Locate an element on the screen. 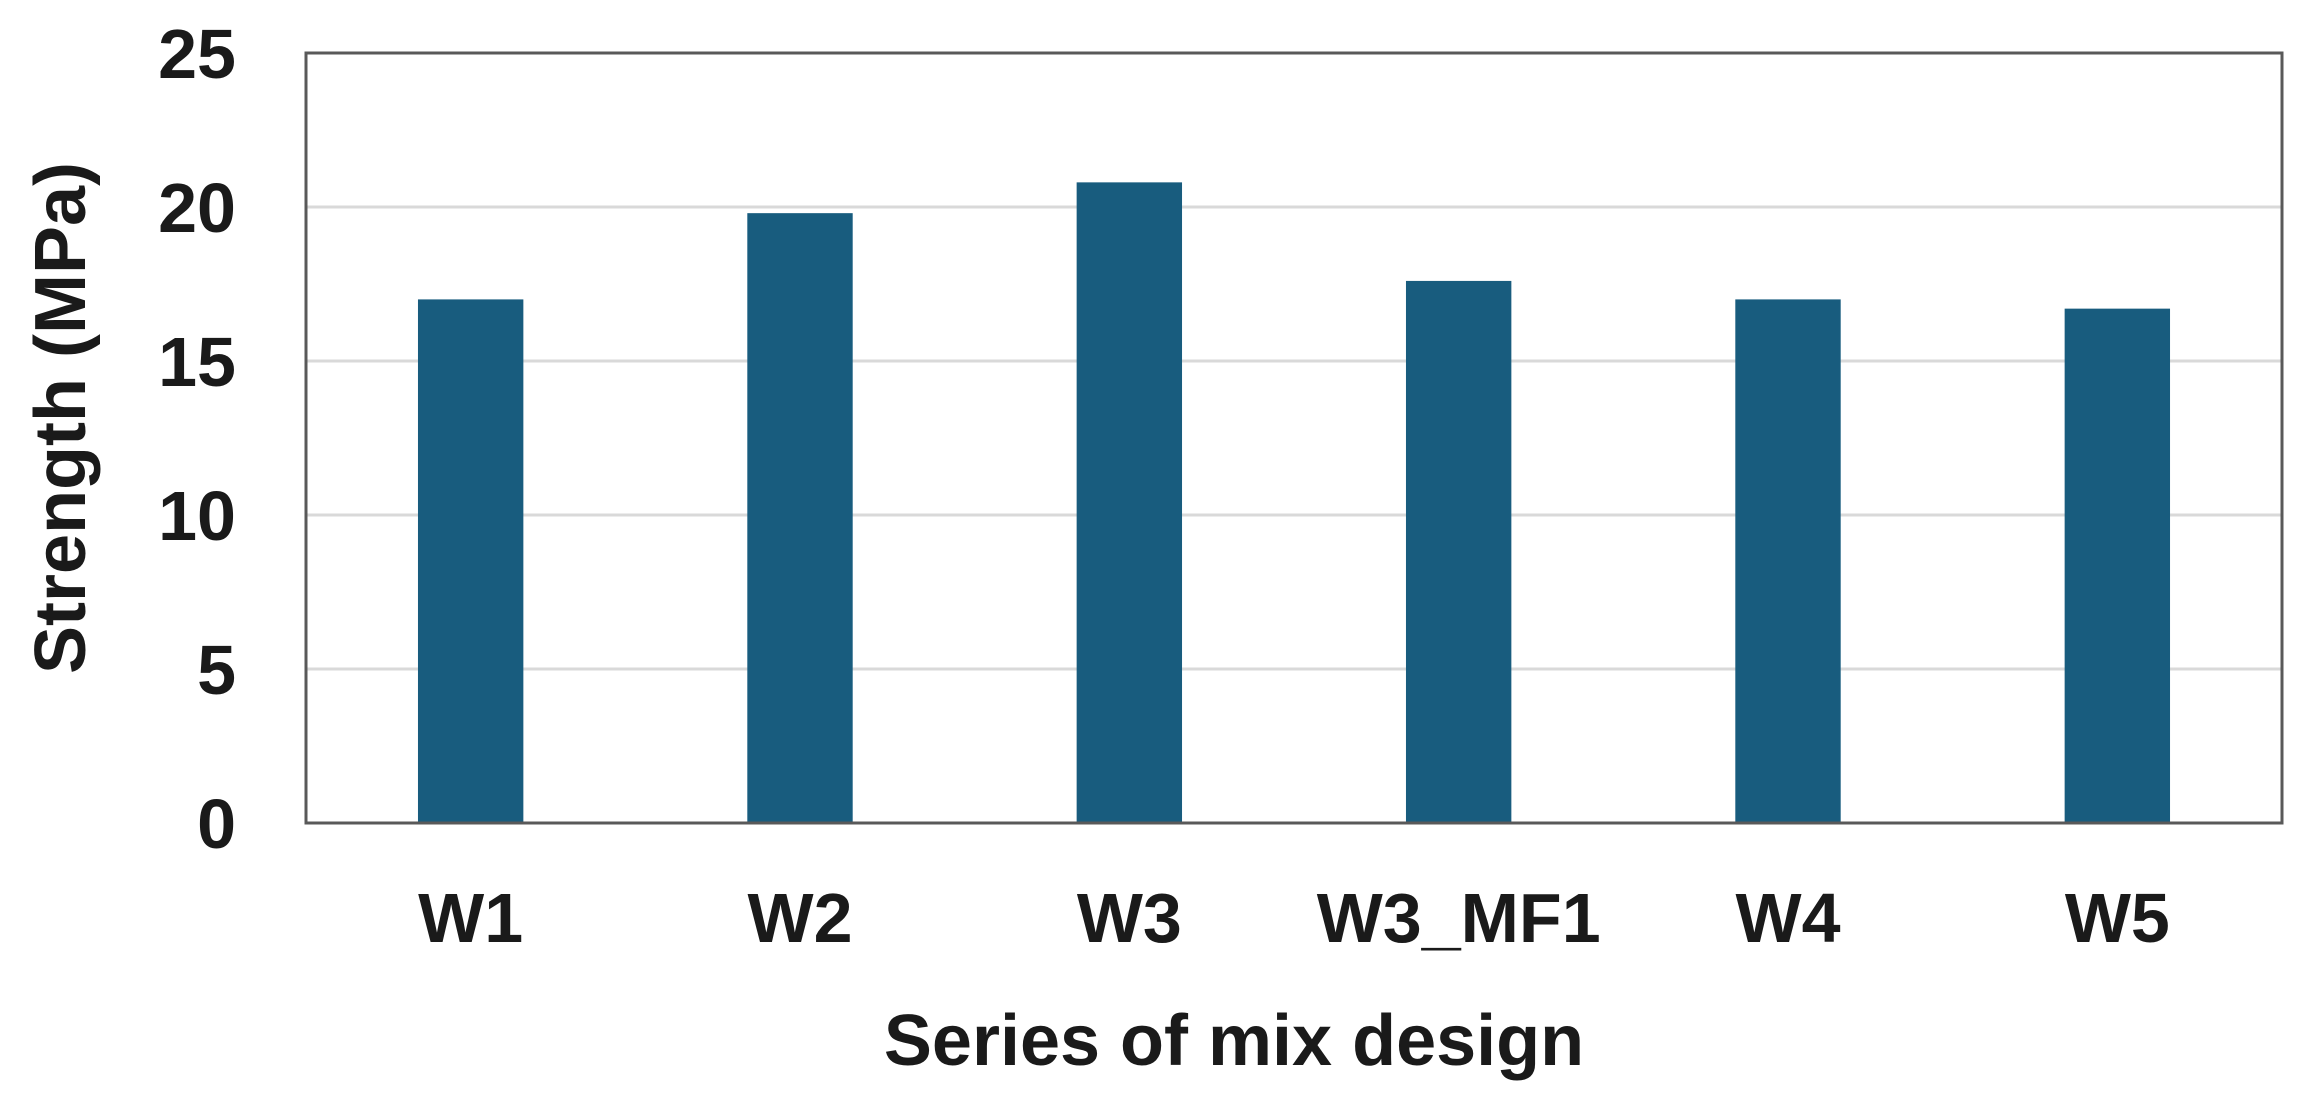 Image resolution: width=2308 pixels, height=1107 pixels. y-tick-label: 20 is located at coordinates (197, 208).